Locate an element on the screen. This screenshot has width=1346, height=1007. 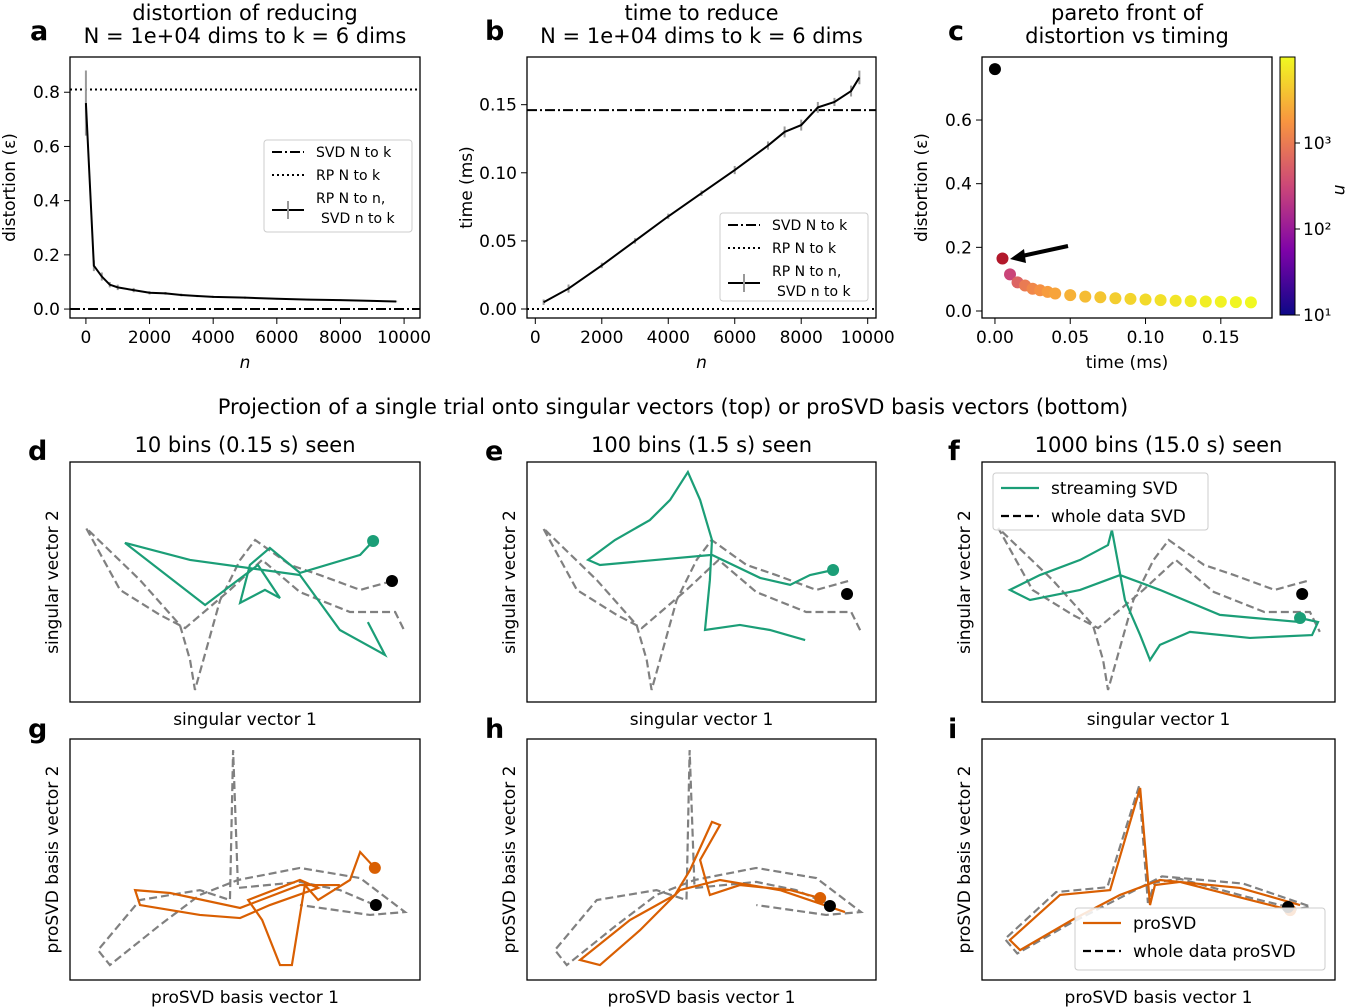
panel-letter-i: i is located at coordinates (952, 729).